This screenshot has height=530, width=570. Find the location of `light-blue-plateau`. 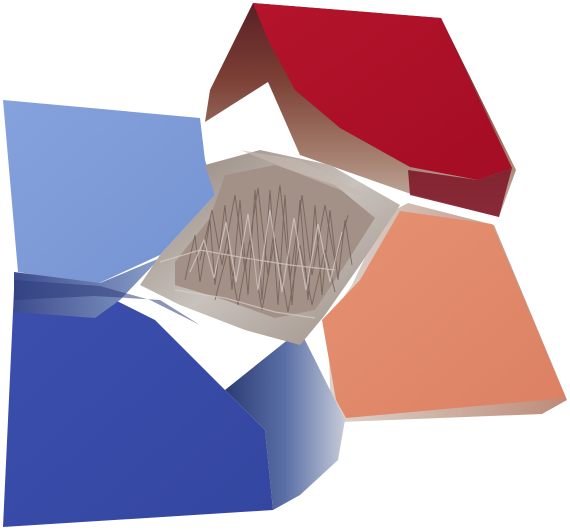

light-blue-plateau is located at coordinates (109, 192).